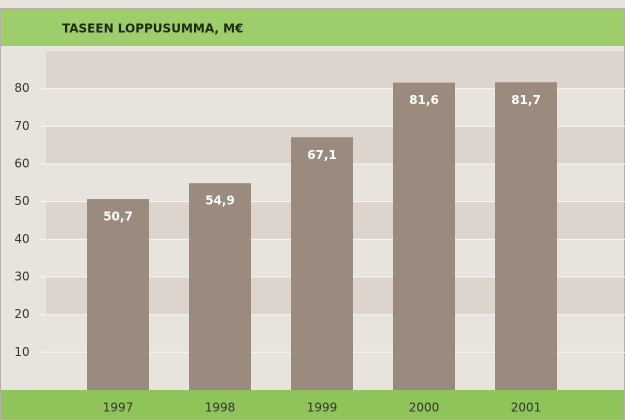 The width and height of the screenshot is (625, 420). What do you see at coordinates (21, 88) in the screenshot?
I see `y-tick-label: 80` at bounding box center [21, 88].